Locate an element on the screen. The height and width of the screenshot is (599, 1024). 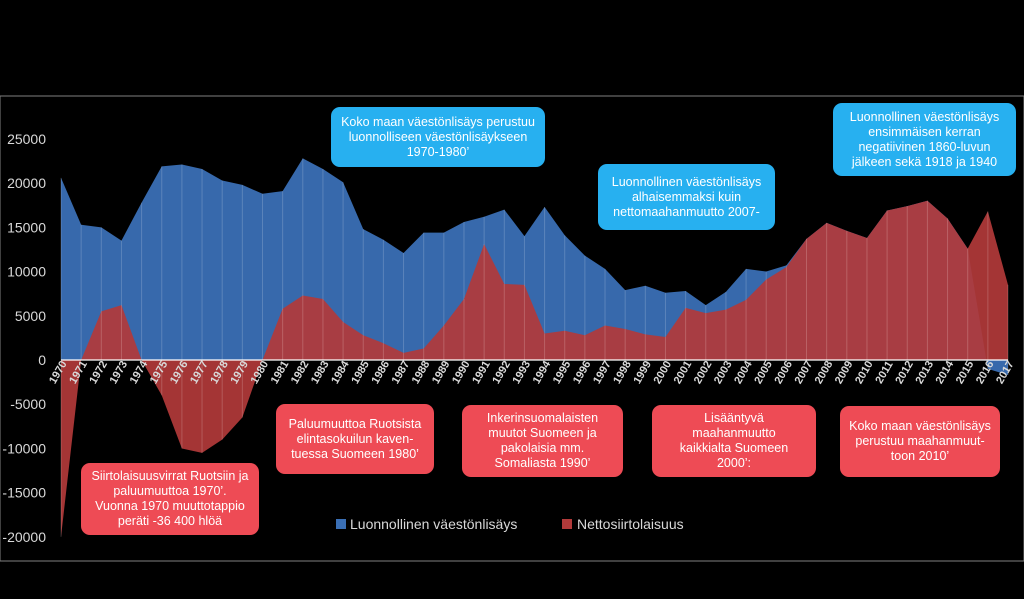
x-tick-label: 2002 is located at coordinates (703, 372).